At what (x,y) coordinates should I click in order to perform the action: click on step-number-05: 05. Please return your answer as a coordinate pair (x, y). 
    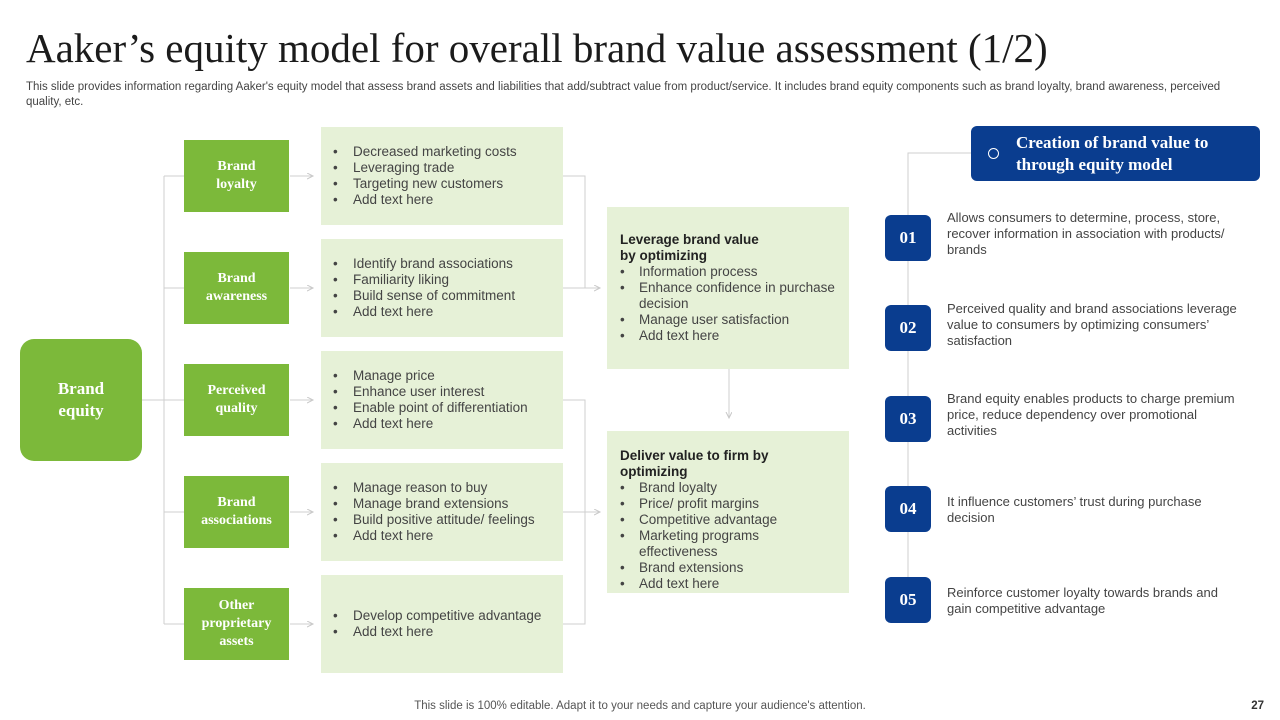
    Looking at the image, I should click on (908, 600).